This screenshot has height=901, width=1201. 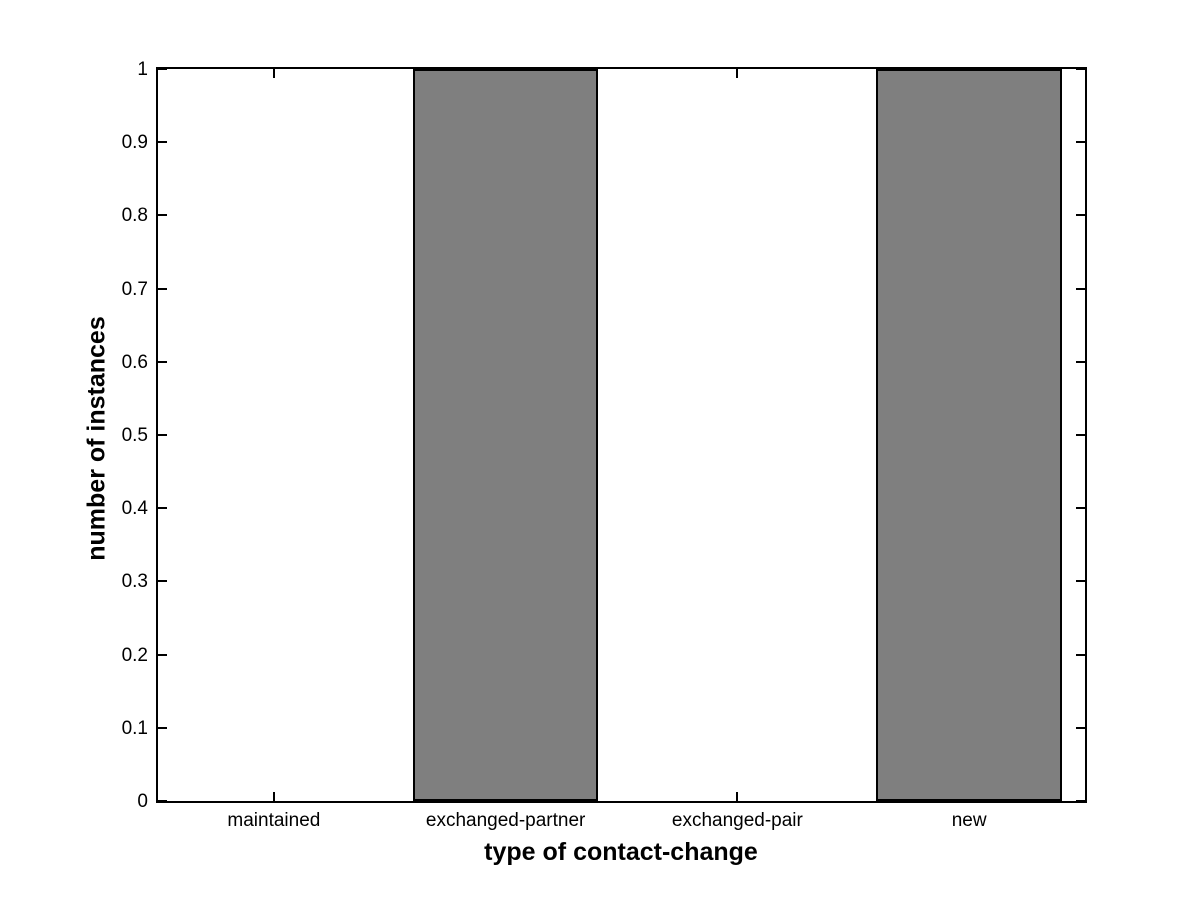 What do you see at coordinates (969, 820) in the screenshot?
I see `x-tick-label: new` at bounding box center [969, 820].